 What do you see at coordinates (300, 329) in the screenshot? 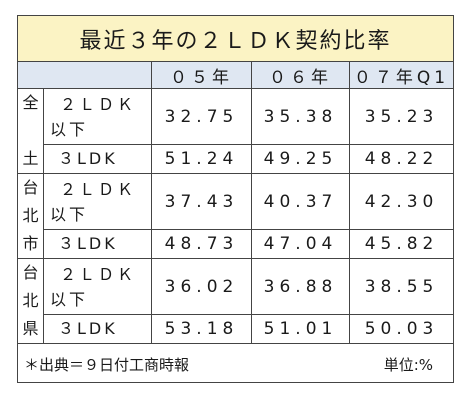
I see `value-cell: 51.01` at bounding box center [300, 329].